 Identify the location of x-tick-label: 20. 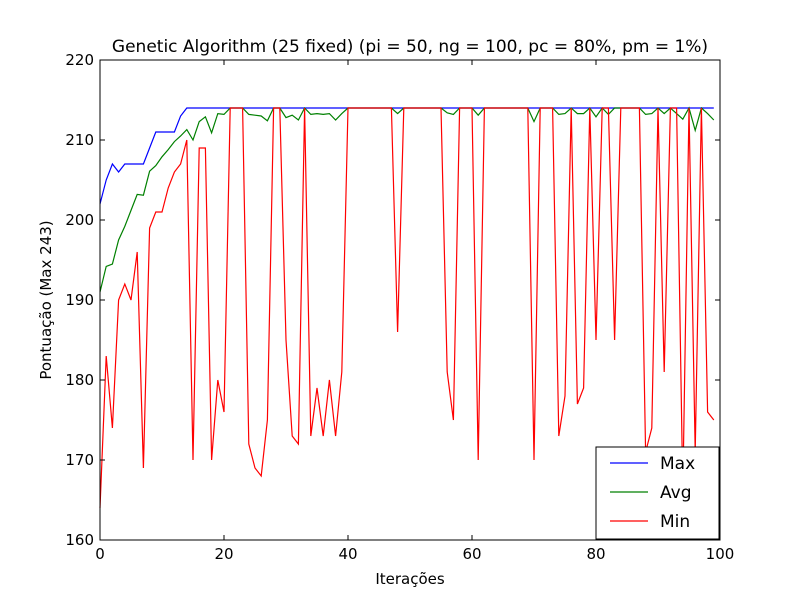
(223, 554).